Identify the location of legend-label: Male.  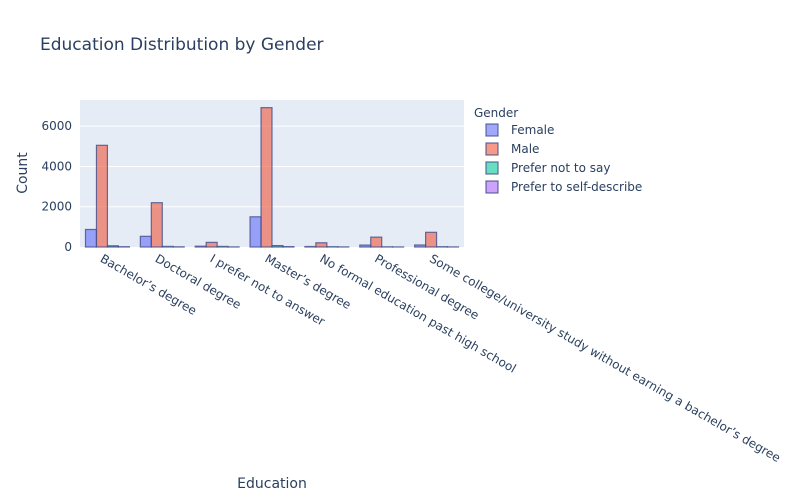
(525, 149).